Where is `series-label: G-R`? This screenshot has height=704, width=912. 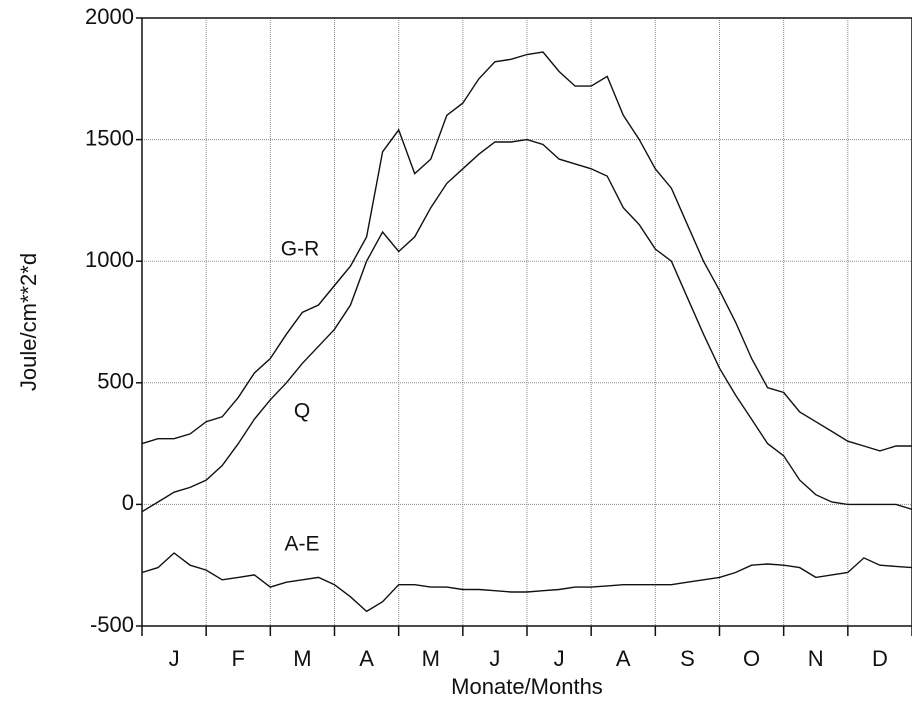 series-label: G-R is located at coordinates (300, 249).